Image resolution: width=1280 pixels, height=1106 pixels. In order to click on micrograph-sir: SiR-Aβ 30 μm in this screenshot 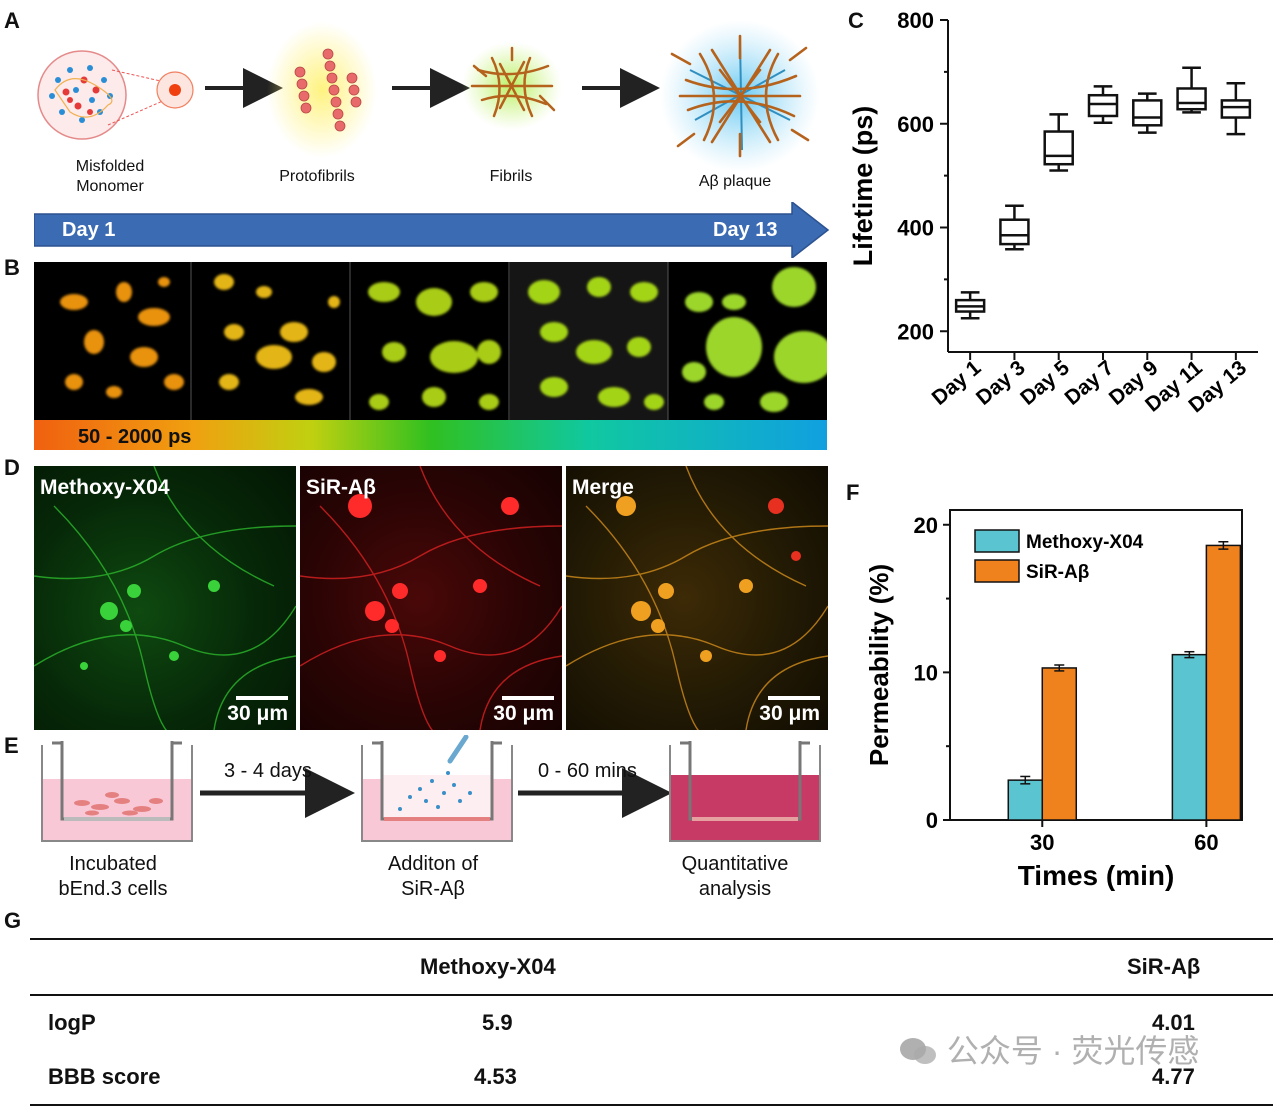, I will do `click(431, 598)`.